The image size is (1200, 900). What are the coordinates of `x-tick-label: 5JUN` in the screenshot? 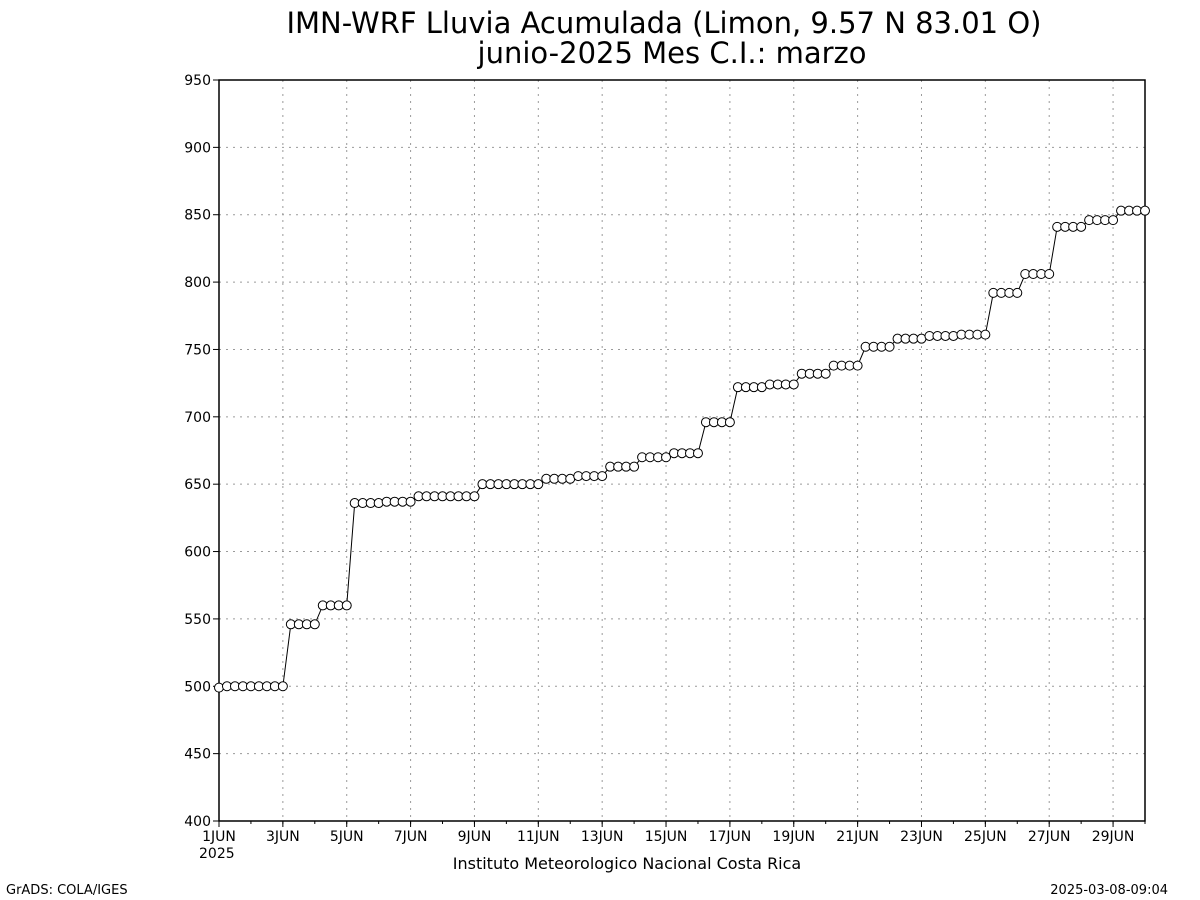 It's located at (347, 837).